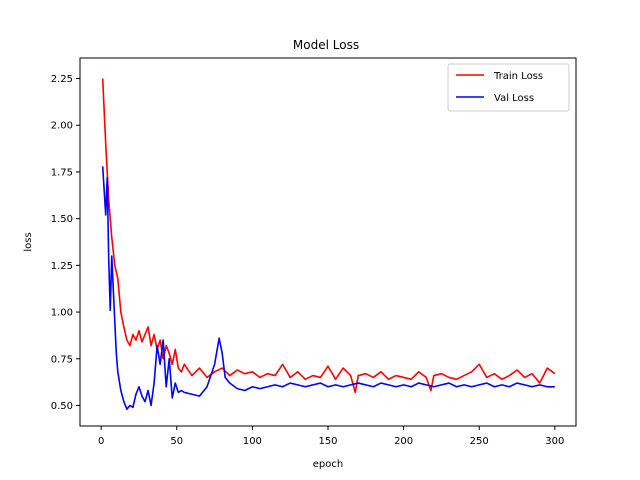 This screenshot has width=640, height=480. I want to click on y-tick-label: 2.00, so click(62, 126).